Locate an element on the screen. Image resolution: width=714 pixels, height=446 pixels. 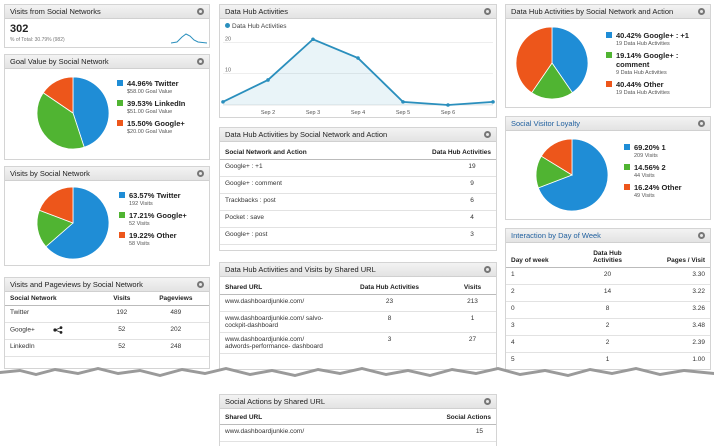
widget-header: Visits from Social Networks is located at coordinates (107, 12).